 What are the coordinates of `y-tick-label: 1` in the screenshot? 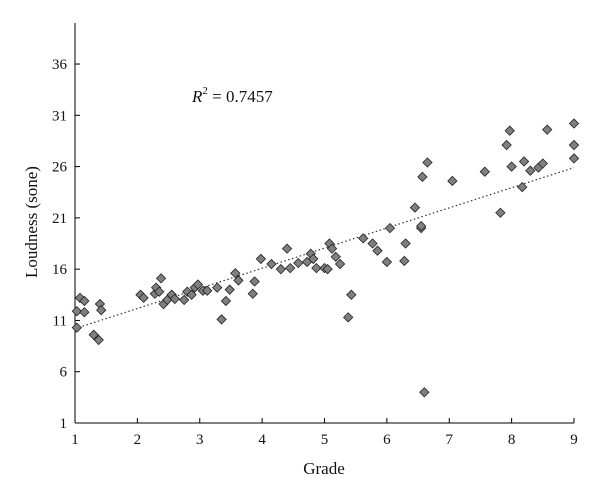 It's located at (64, 424).